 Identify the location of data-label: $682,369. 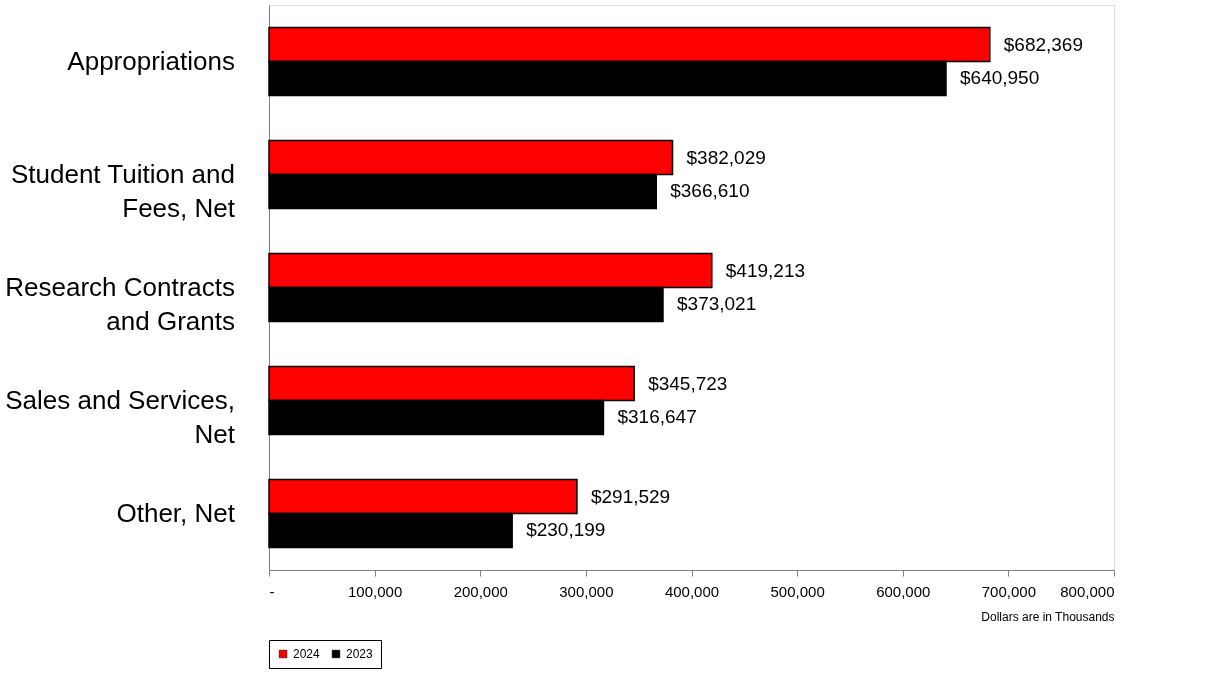
(1043, 44).